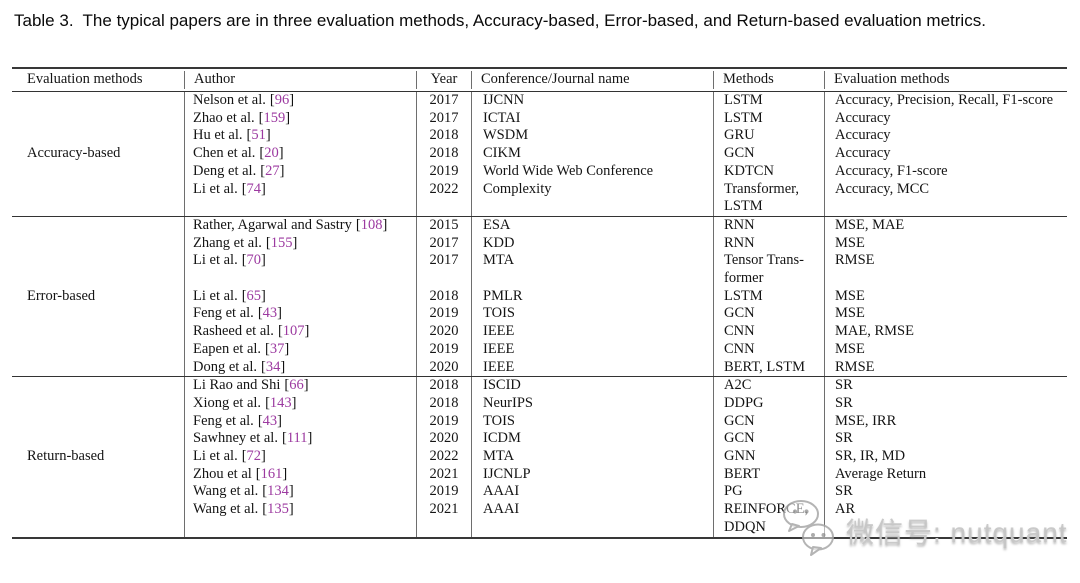 The width and height of the screenshot is (1080, 583). I want to click on citation-ref: 135, so click(278, 509).